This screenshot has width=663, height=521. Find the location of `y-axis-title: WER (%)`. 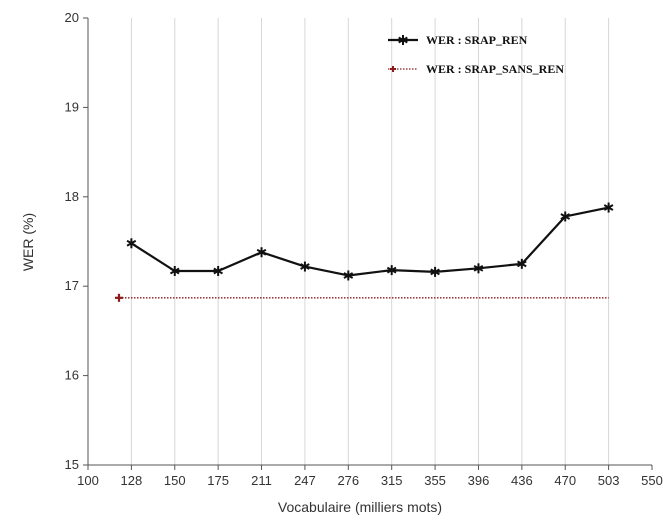

y-axis-title: WER (%) is located at coordinates (28, 242).